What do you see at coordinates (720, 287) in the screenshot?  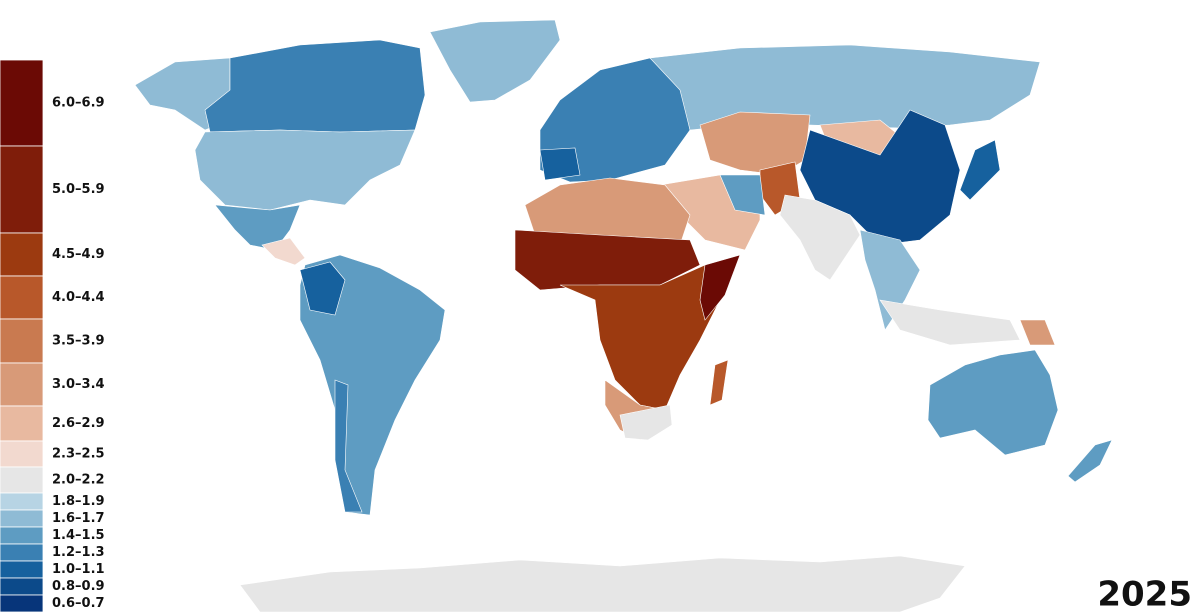 I see `somalia` at bounding box center [720, 287].